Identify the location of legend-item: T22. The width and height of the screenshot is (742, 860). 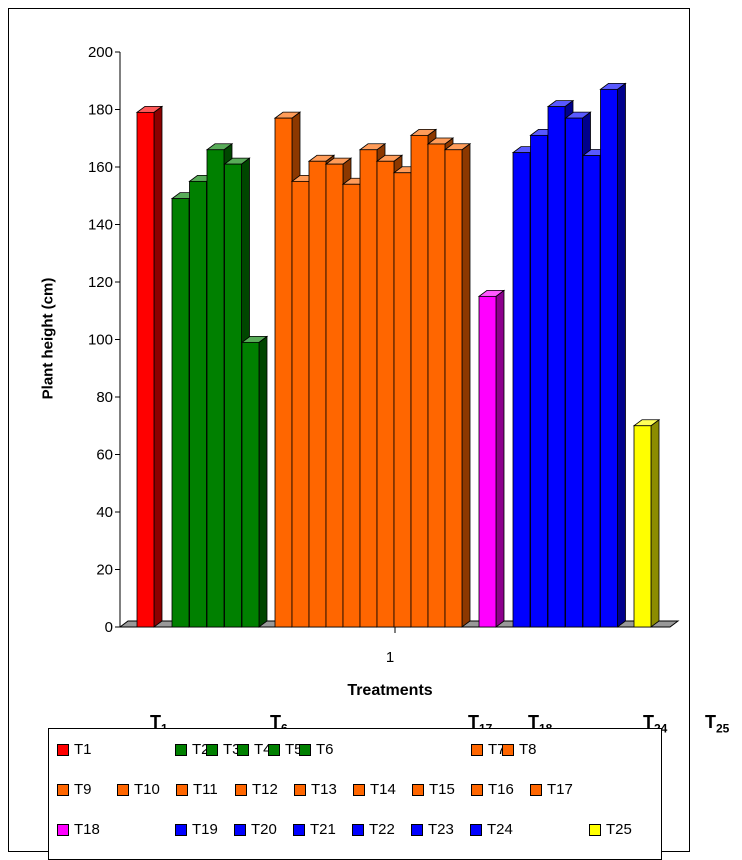
(373, 829).